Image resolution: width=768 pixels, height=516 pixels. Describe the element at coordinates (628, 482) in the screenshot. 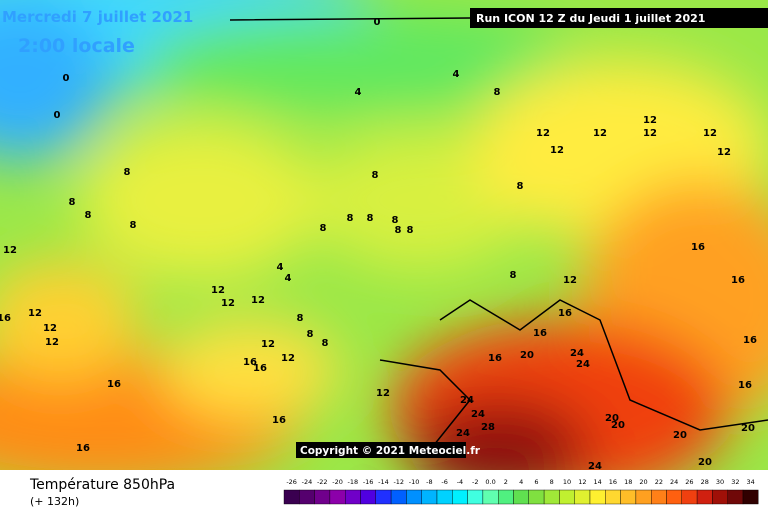

I see `legend-label: 18` at that location.